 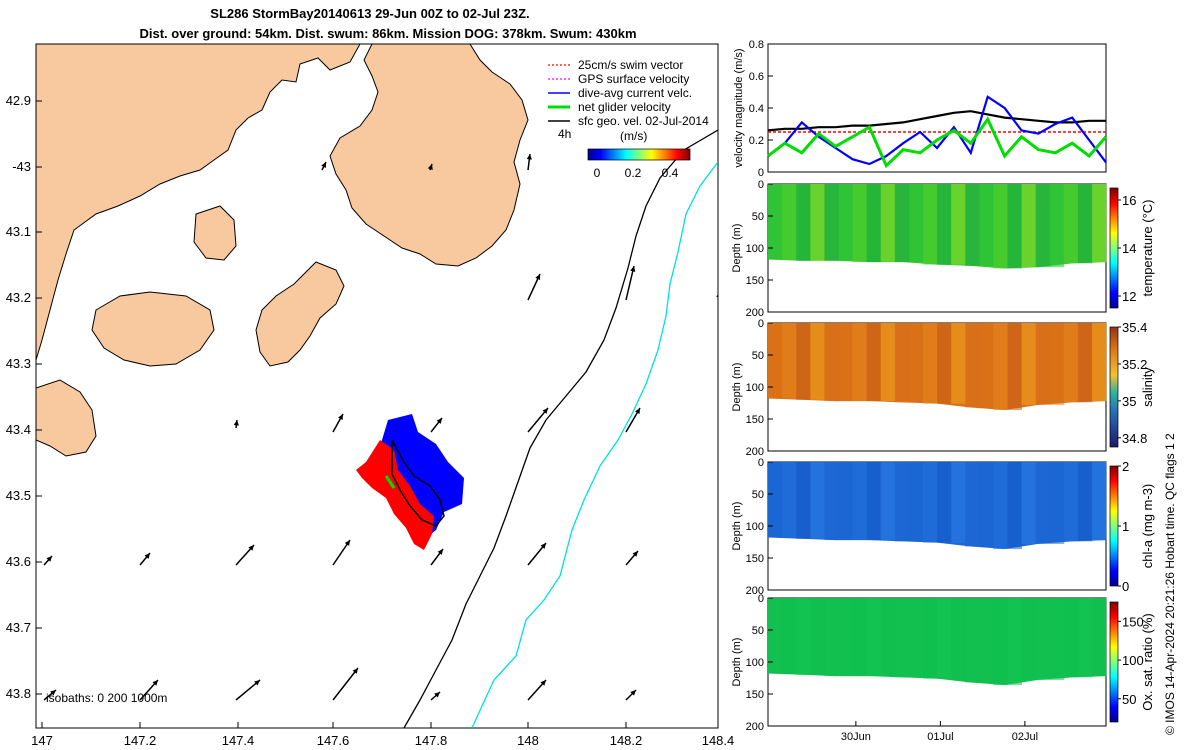 What do you see at coordinates (564, 134) in the screenshot?
I see `time-step-label: 4h` at bounding box center [564, 134].